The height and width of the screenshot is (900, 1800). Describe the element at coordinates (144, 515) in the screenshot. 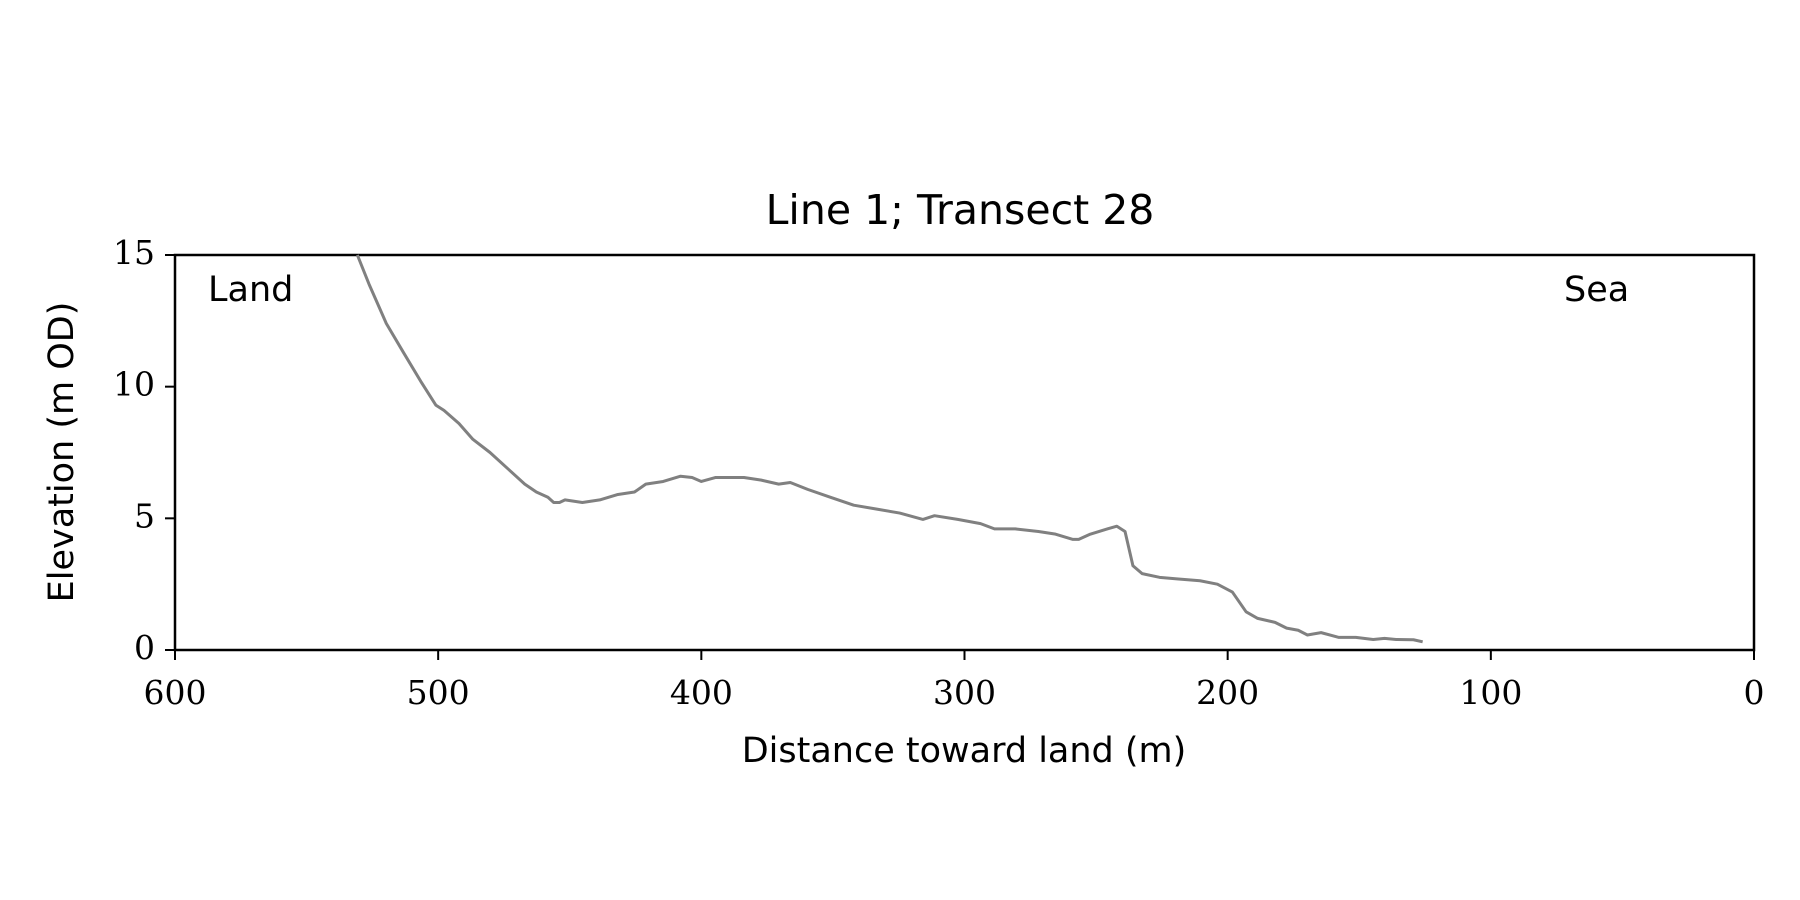

I see `y-tick-label: 5` at that location.